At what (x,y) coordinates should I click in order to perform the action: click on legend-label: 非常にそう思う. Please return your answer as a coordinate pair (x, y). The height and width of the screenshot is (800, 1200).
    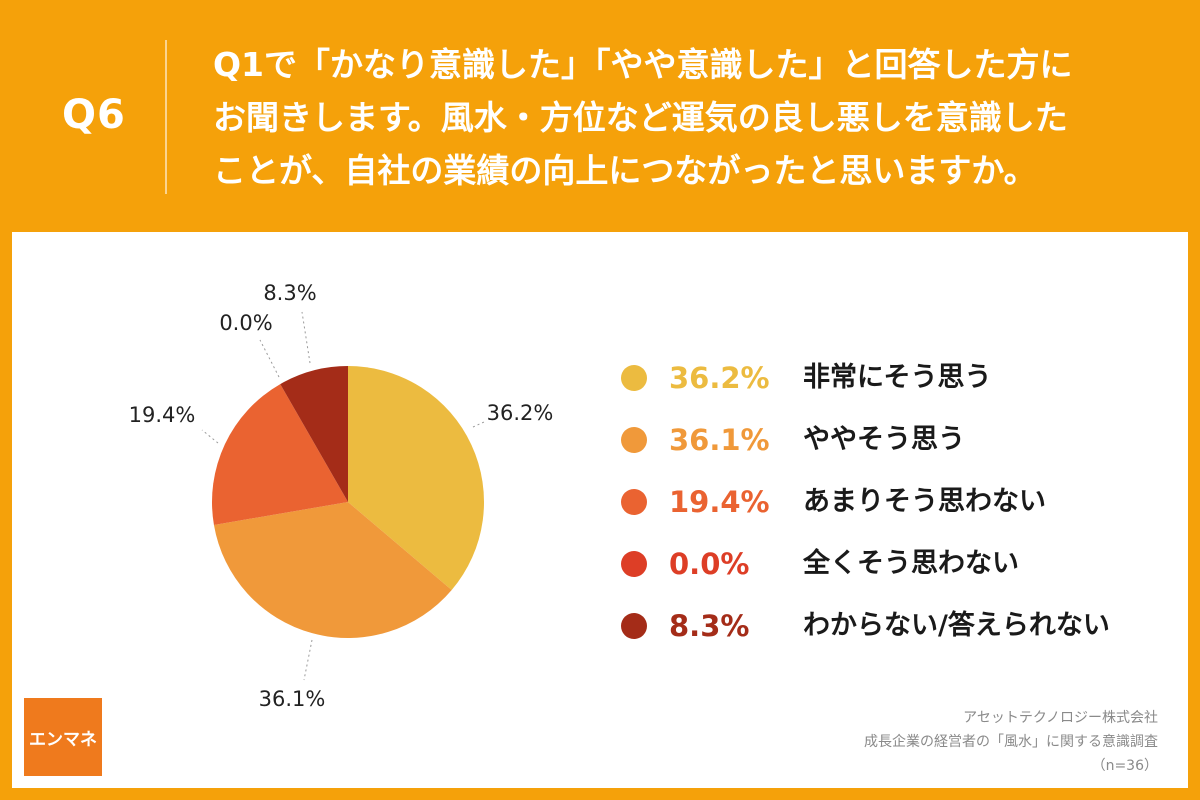
    Looking at the image, I should click on (897, 377).